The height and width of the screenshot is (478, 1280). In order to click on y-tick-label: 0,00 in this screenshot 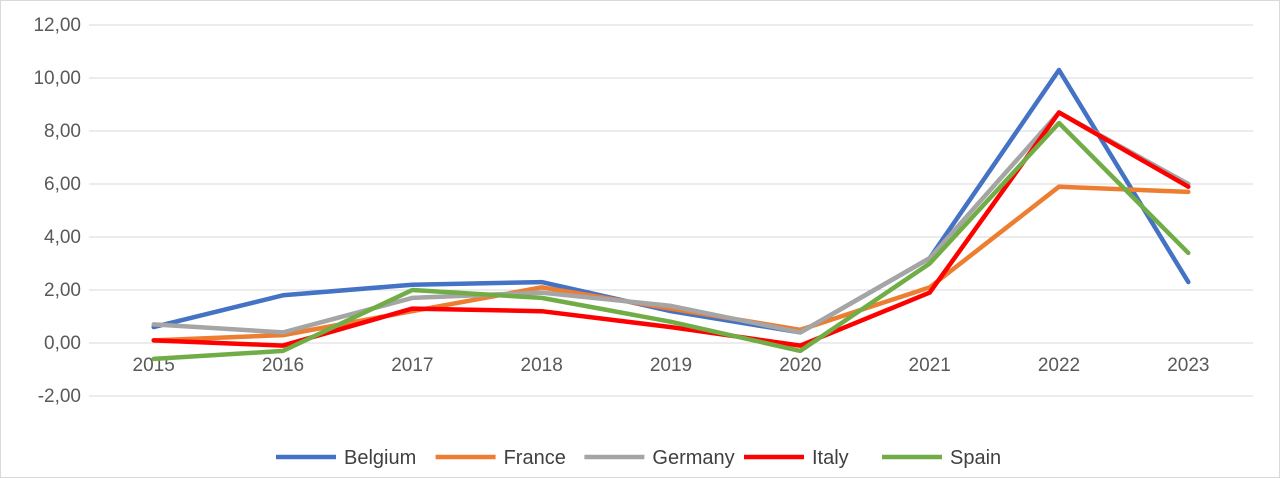, I will do `click(62, 343)`.